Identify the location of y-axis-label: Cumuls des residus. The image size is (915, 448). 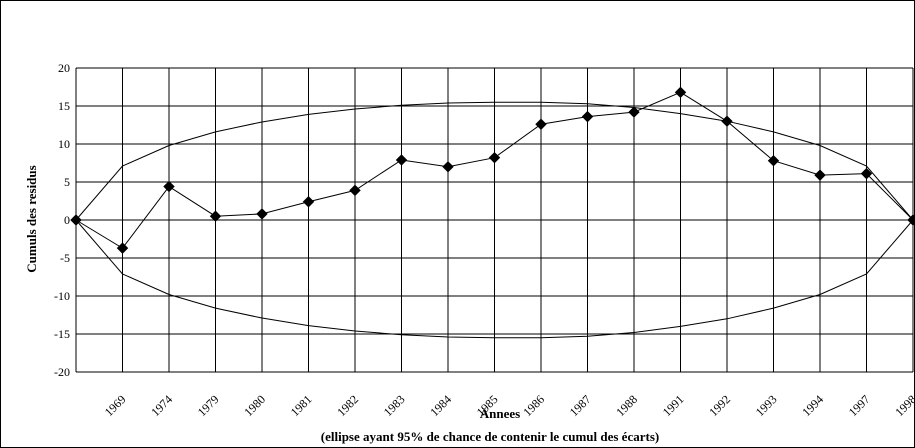
(31, 218).